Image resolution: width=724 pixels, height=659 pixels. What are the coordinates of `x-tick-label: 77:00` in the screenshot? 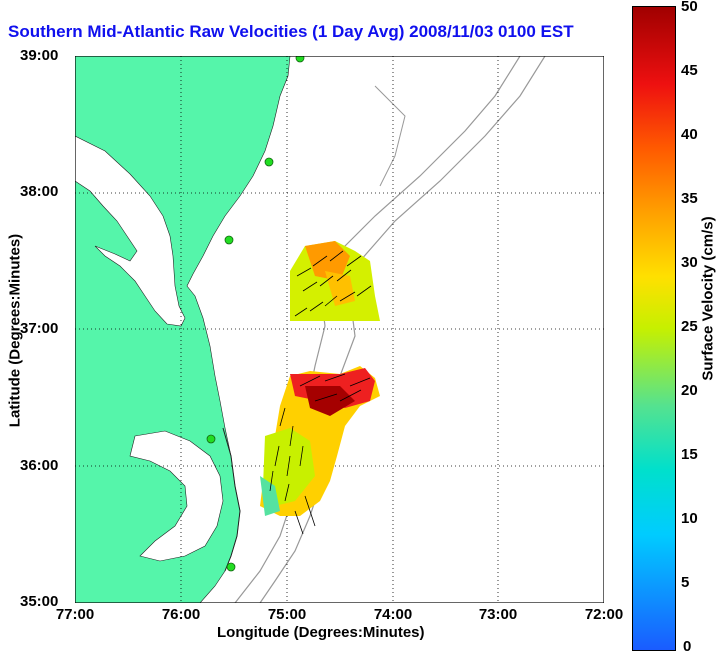 It's located at (75, 614).